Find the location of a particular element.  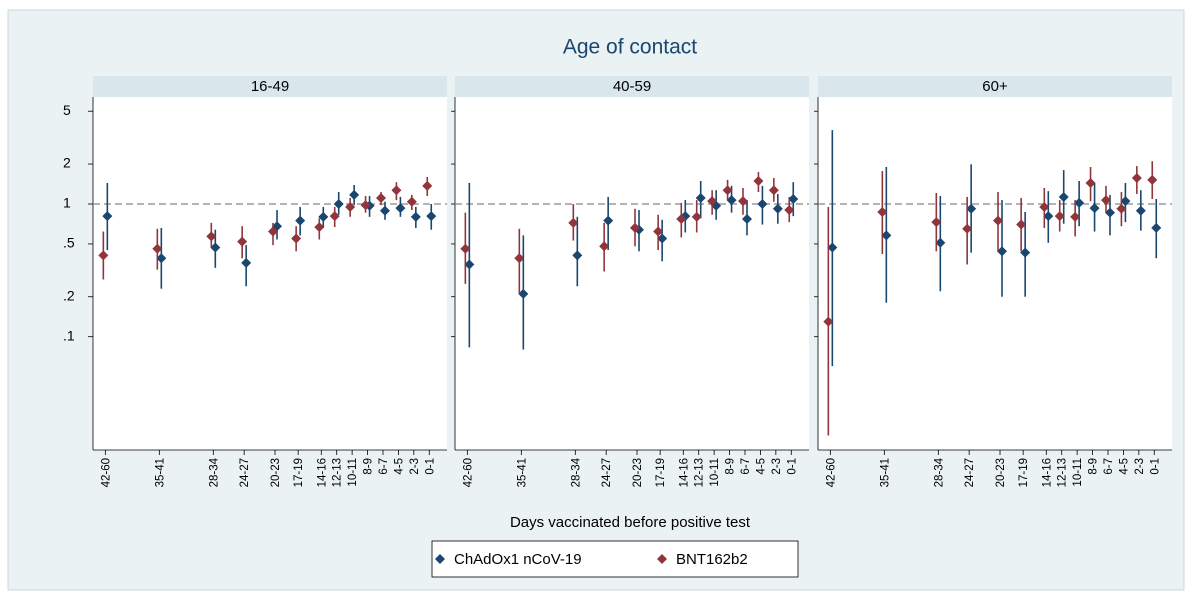

legend-label: BNT162b2 is located at coordinates (712, 559).